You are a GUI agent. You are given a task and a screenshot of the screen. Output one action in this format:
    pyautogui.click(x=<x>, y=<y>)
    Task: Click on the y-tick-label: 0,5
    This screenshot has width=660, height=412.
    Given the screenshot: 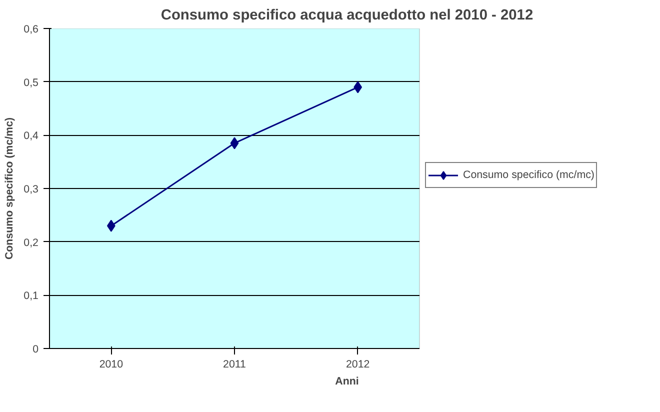 What is the action you would take?
    pyautogui.click(x=31, y=82)
    